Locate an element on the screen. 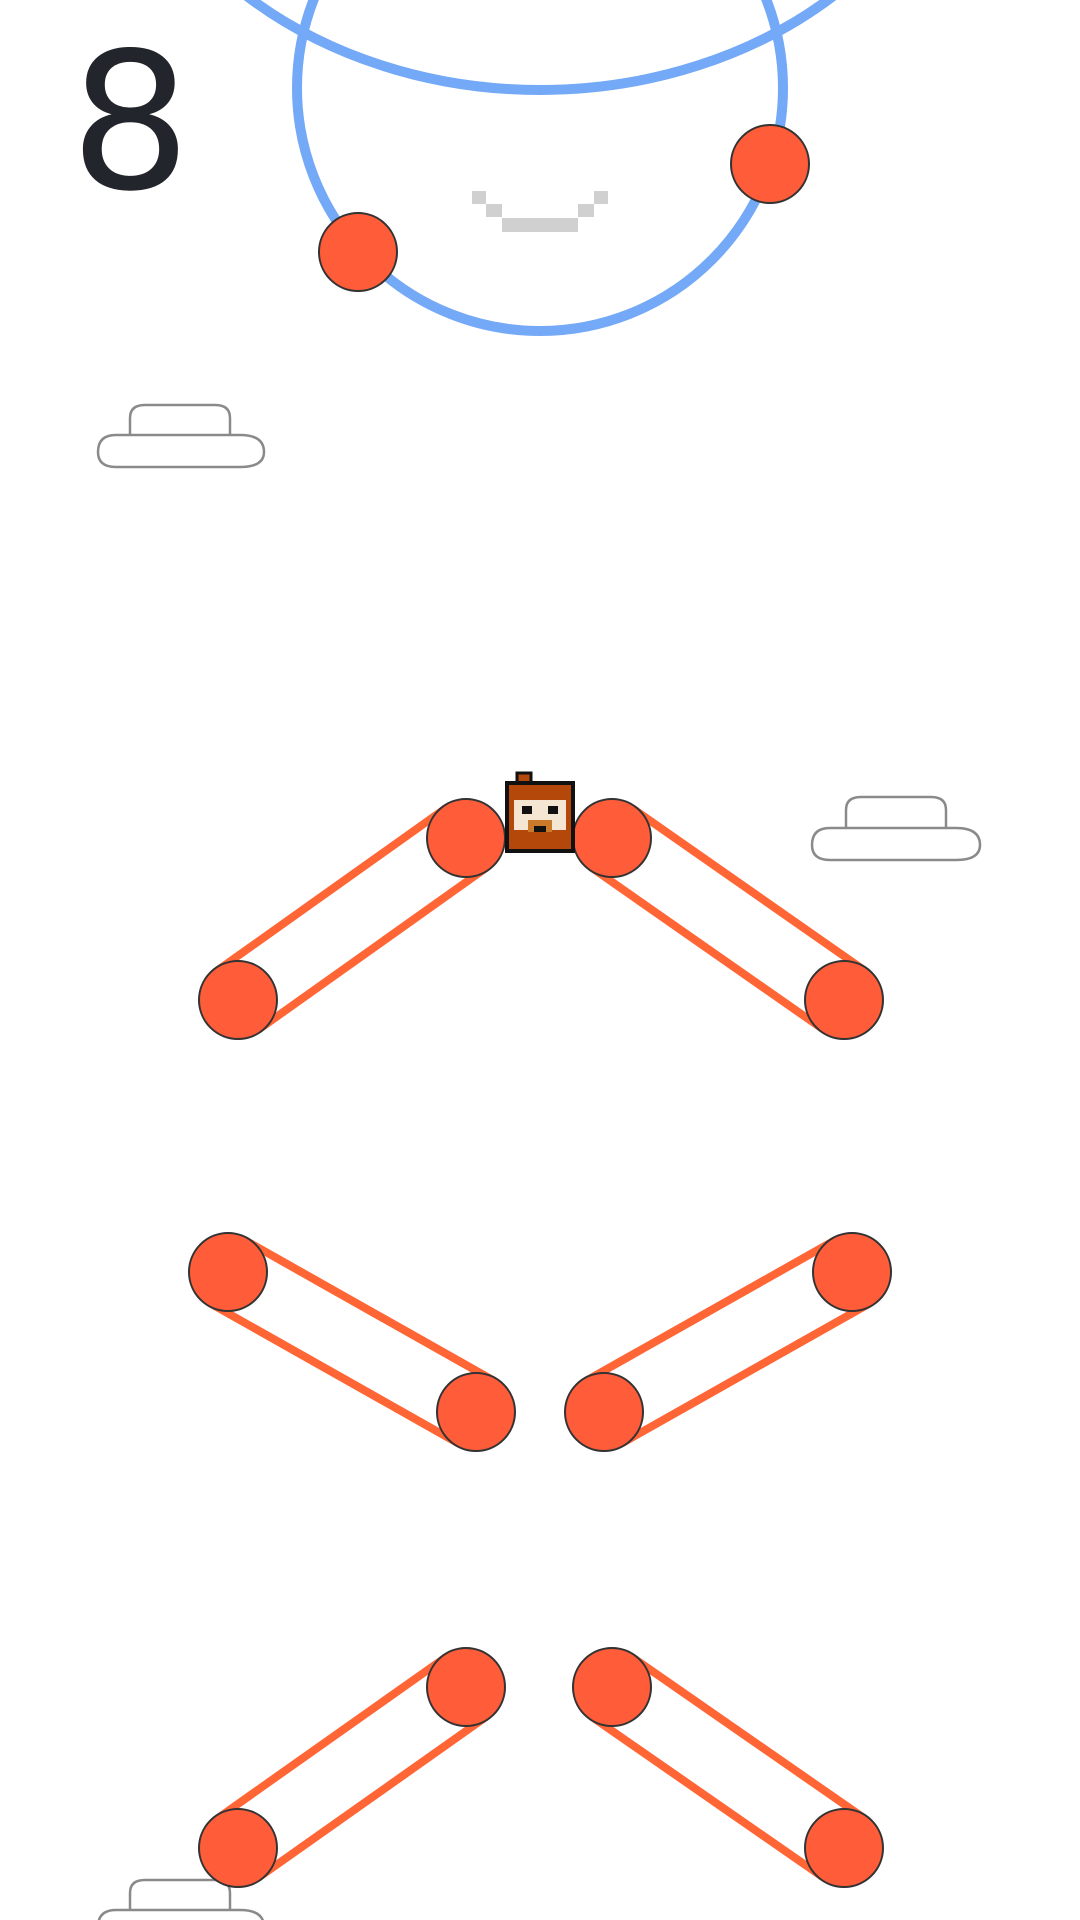 This screenshot has width=1080, height=1920. ring-obstacle is located at coordinates (540, 168).